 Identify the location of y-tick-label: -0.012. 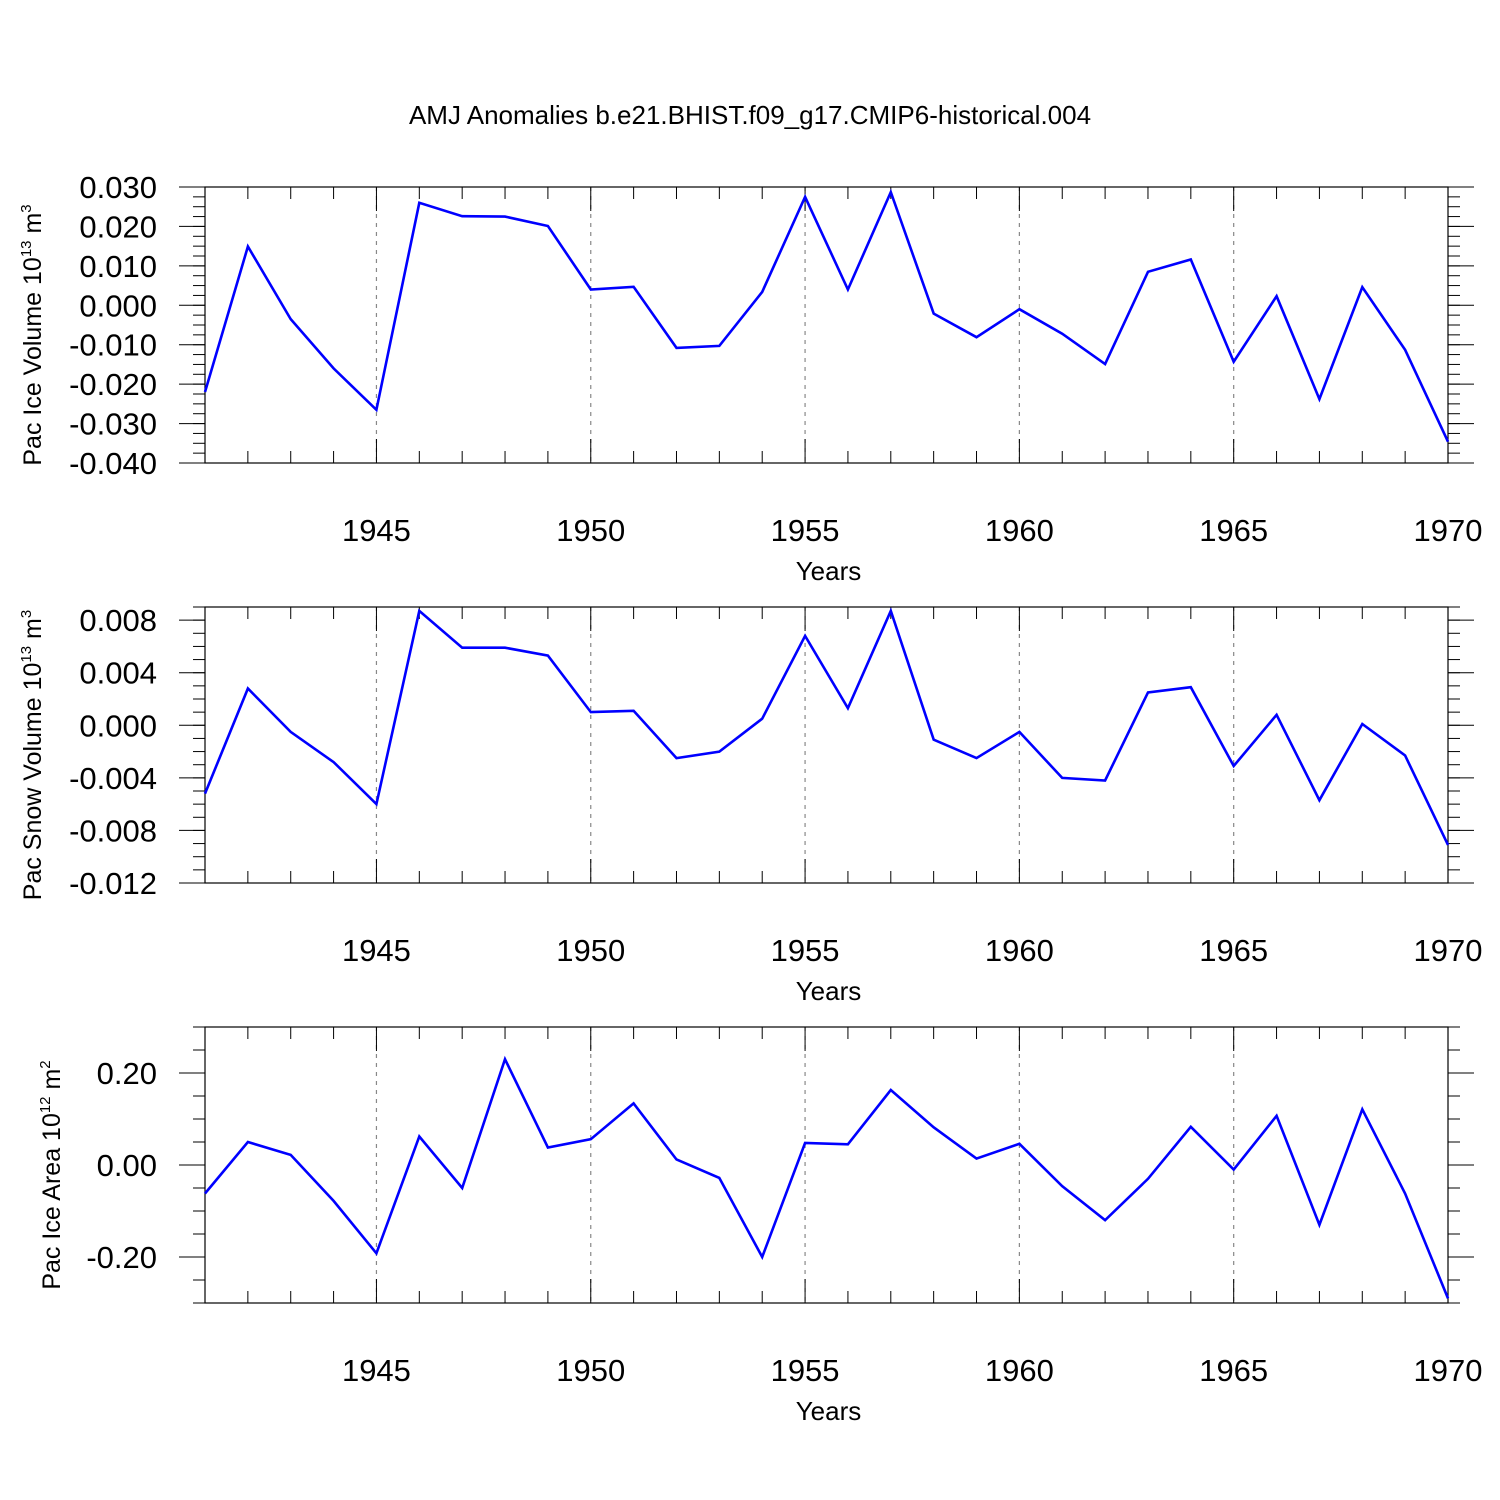
(113, 883).